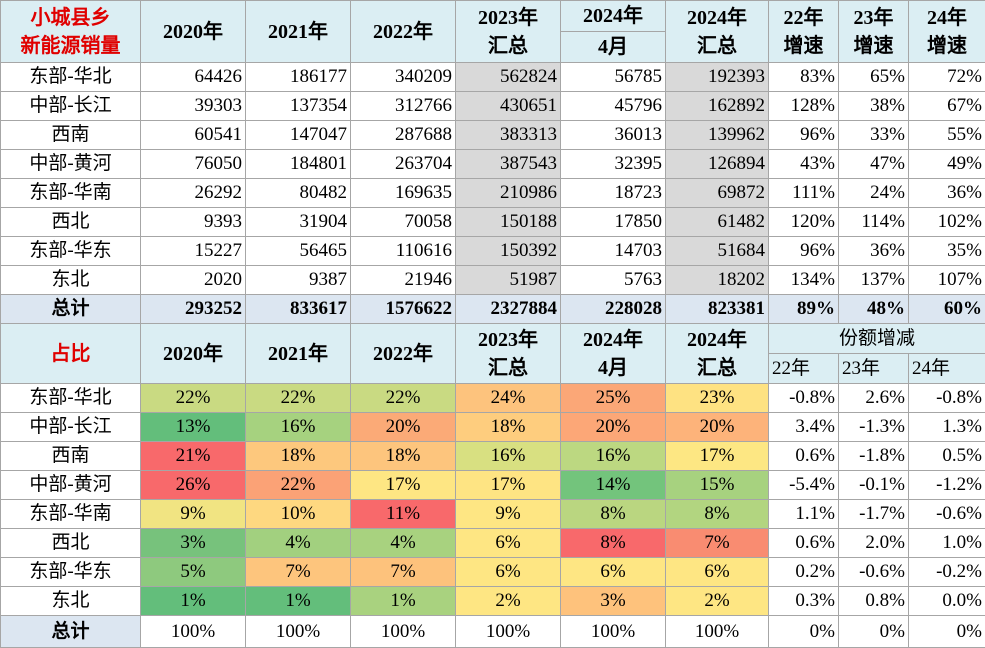 This screenshot has height=648, width=985. I want to click on header-line: 汇总, so click(508, 46).